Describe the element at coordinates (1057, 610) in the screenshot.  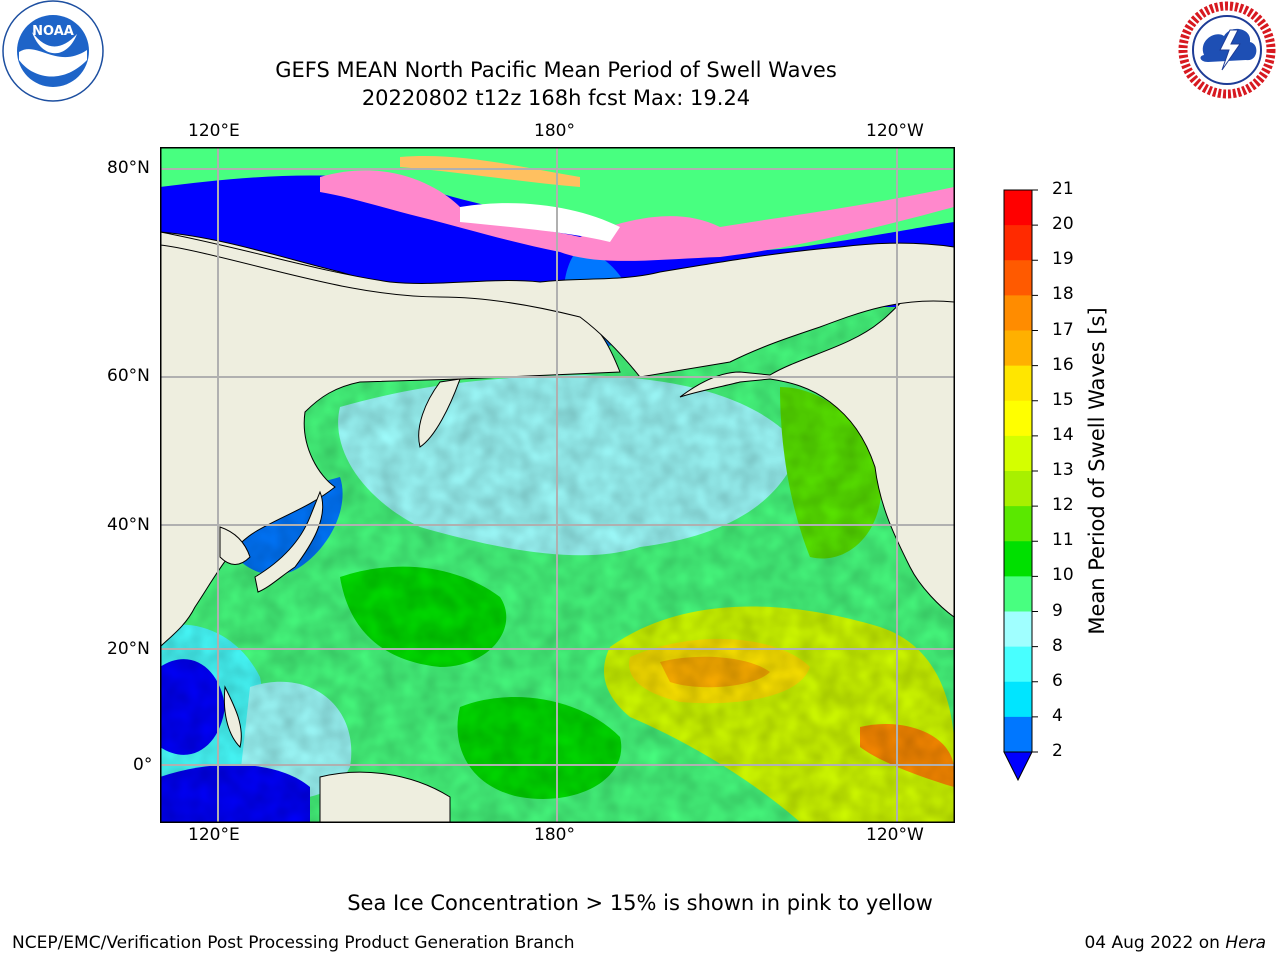
I see `colorbar-tick-label: 9` at that location.